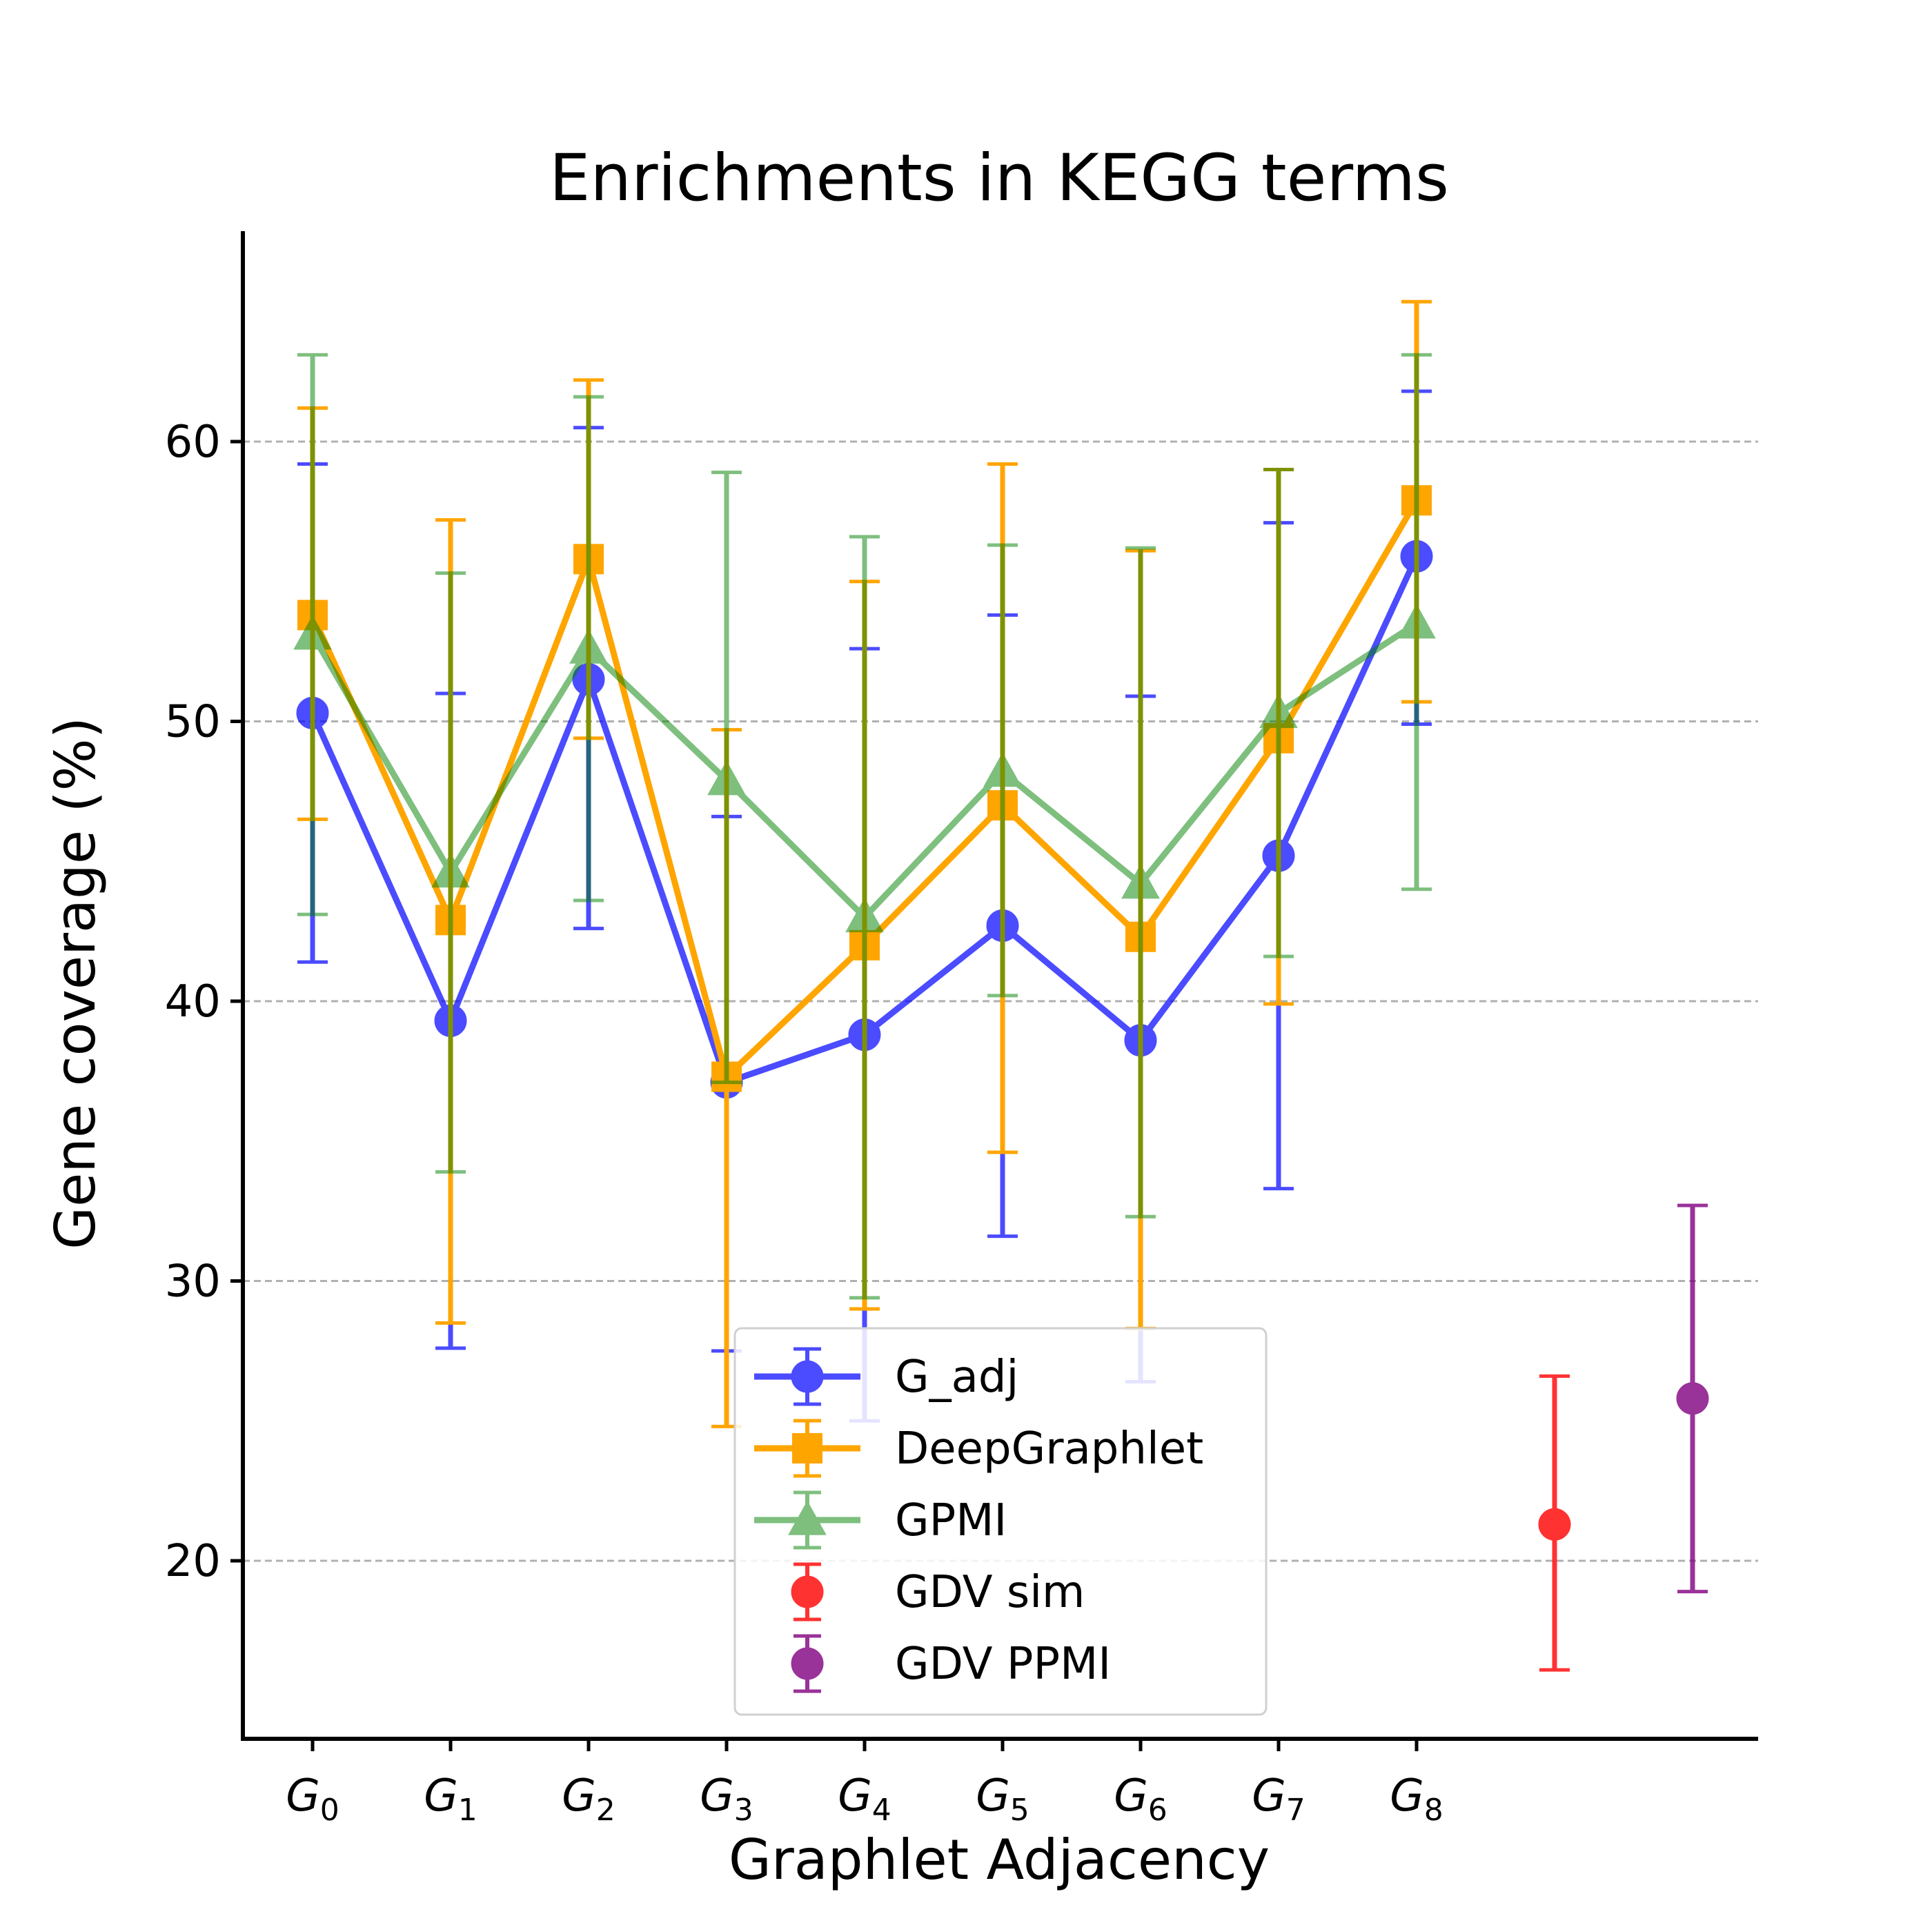 This screenshot has width=1932, height=1932. I want to click on y-tick-label-30: 30, so click(193, 1282).